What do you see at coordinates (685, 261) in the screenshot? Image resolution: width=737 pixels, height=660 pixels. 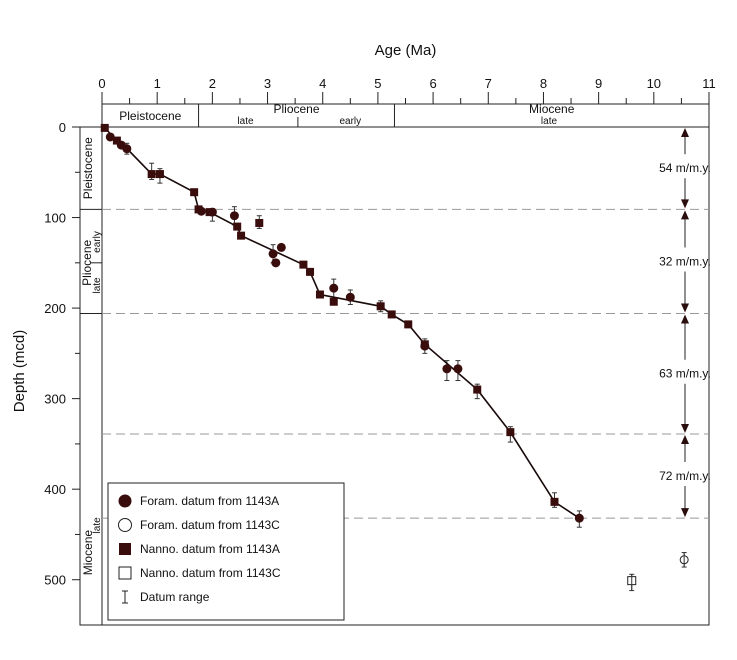 I see `rate-label: 32 m/m.y.` at bounding box center [685, 261].